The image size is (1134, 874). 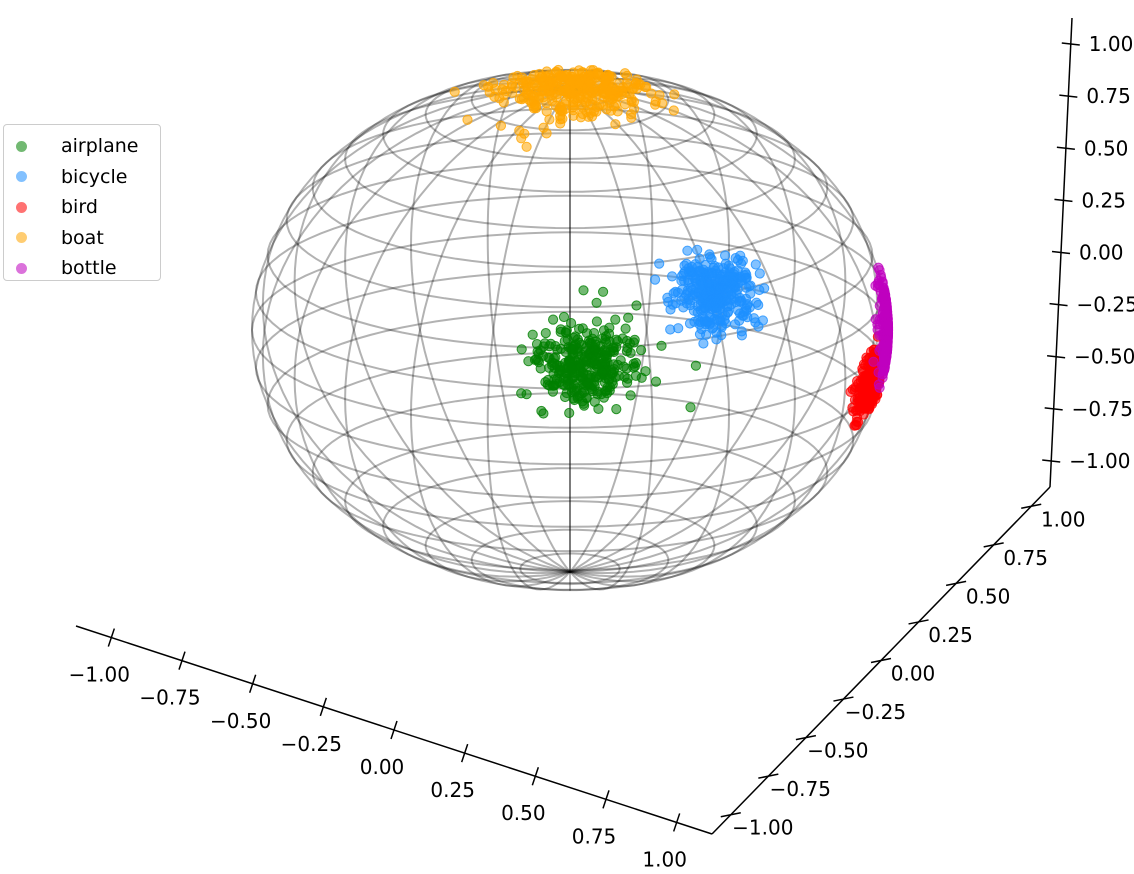 What do you see at coordinates (1063, 519) in the screenshot?
I see `y-tick-label: 1.00` at bounding box center [1063, 519].